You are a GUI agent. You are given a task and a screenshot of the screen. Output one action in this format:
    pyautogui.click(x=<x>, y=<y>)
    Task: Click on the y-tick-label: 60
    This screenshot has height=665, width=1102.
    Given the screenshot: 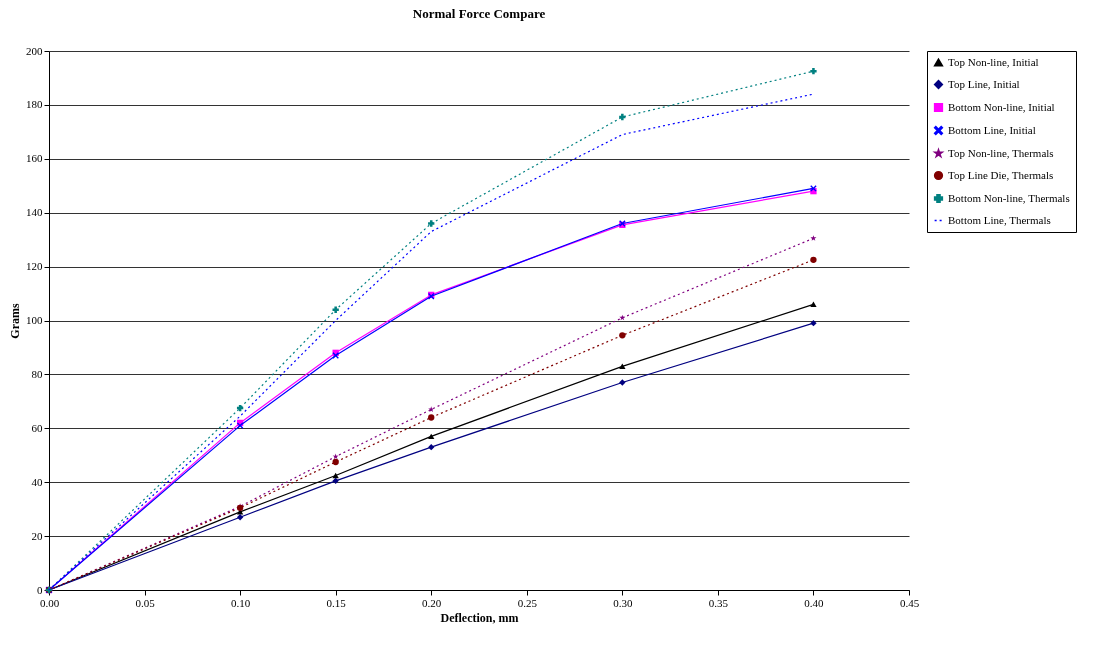 What is the action you would take?
    pyautogui.click(x=37, y=427)
    